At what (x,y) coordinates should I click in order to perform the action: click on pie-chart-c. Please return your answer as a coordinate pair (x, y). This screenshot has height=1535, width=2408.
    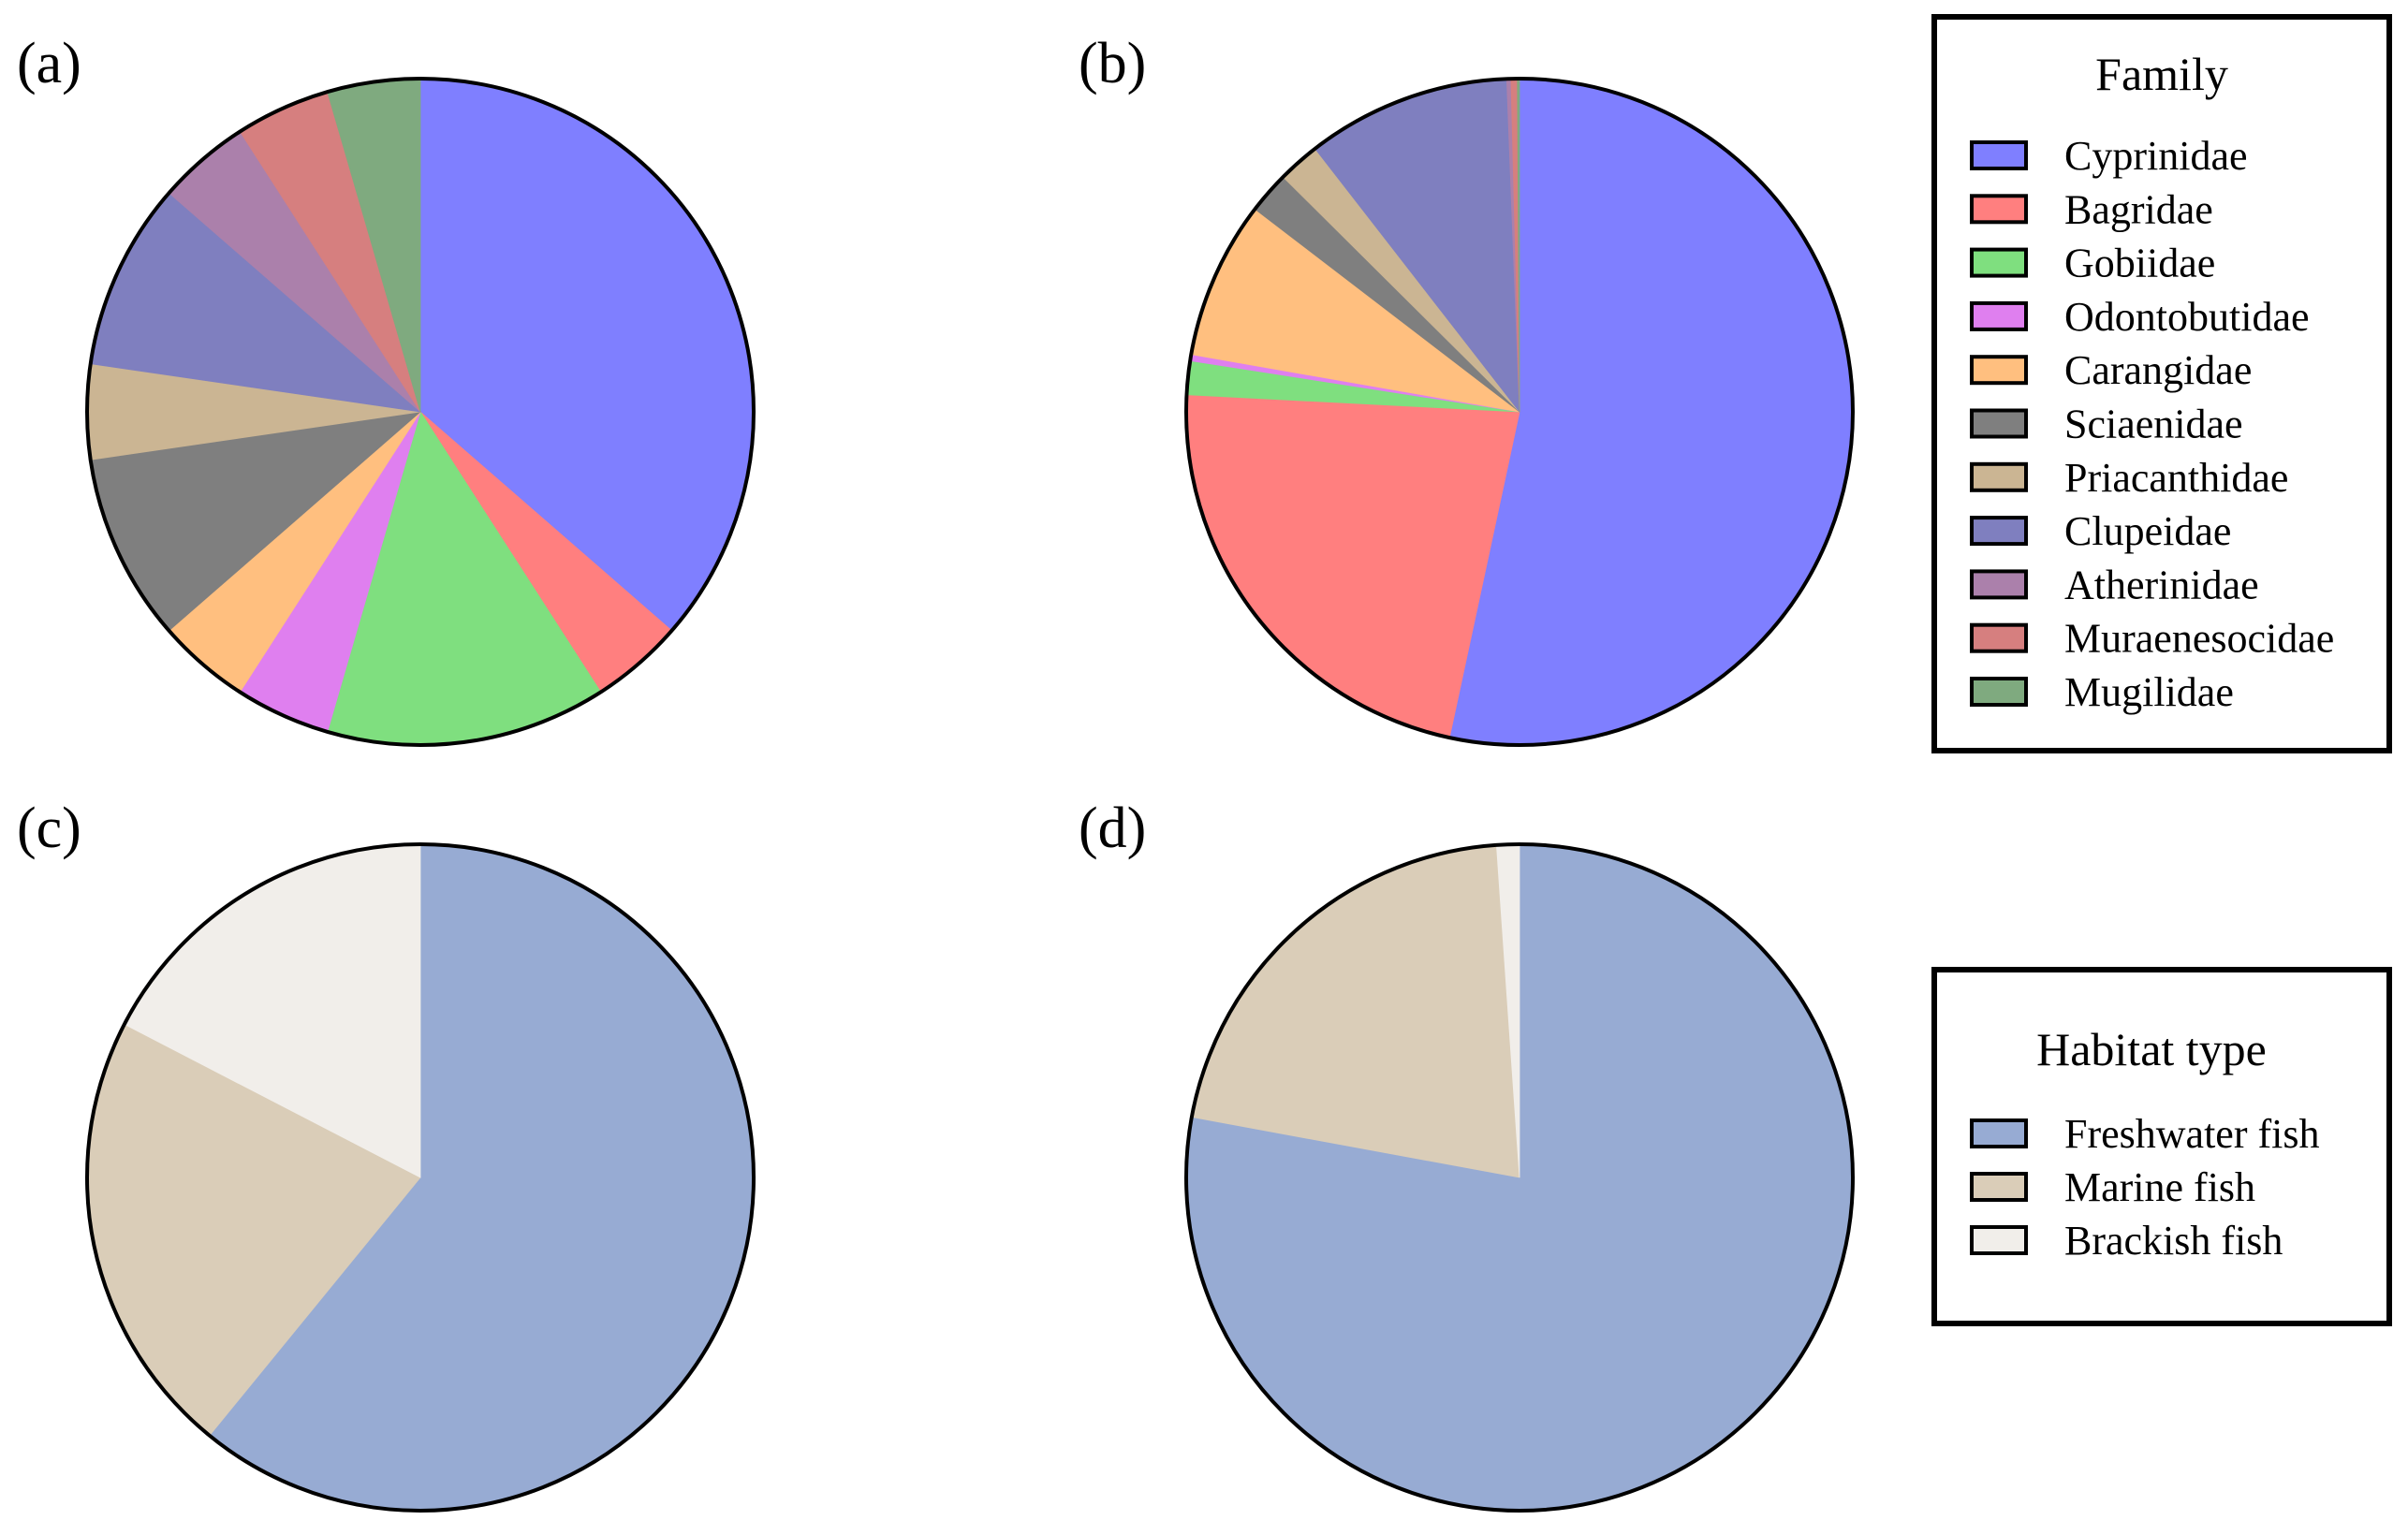
    Looking at the image, I should click on (420, 1177).